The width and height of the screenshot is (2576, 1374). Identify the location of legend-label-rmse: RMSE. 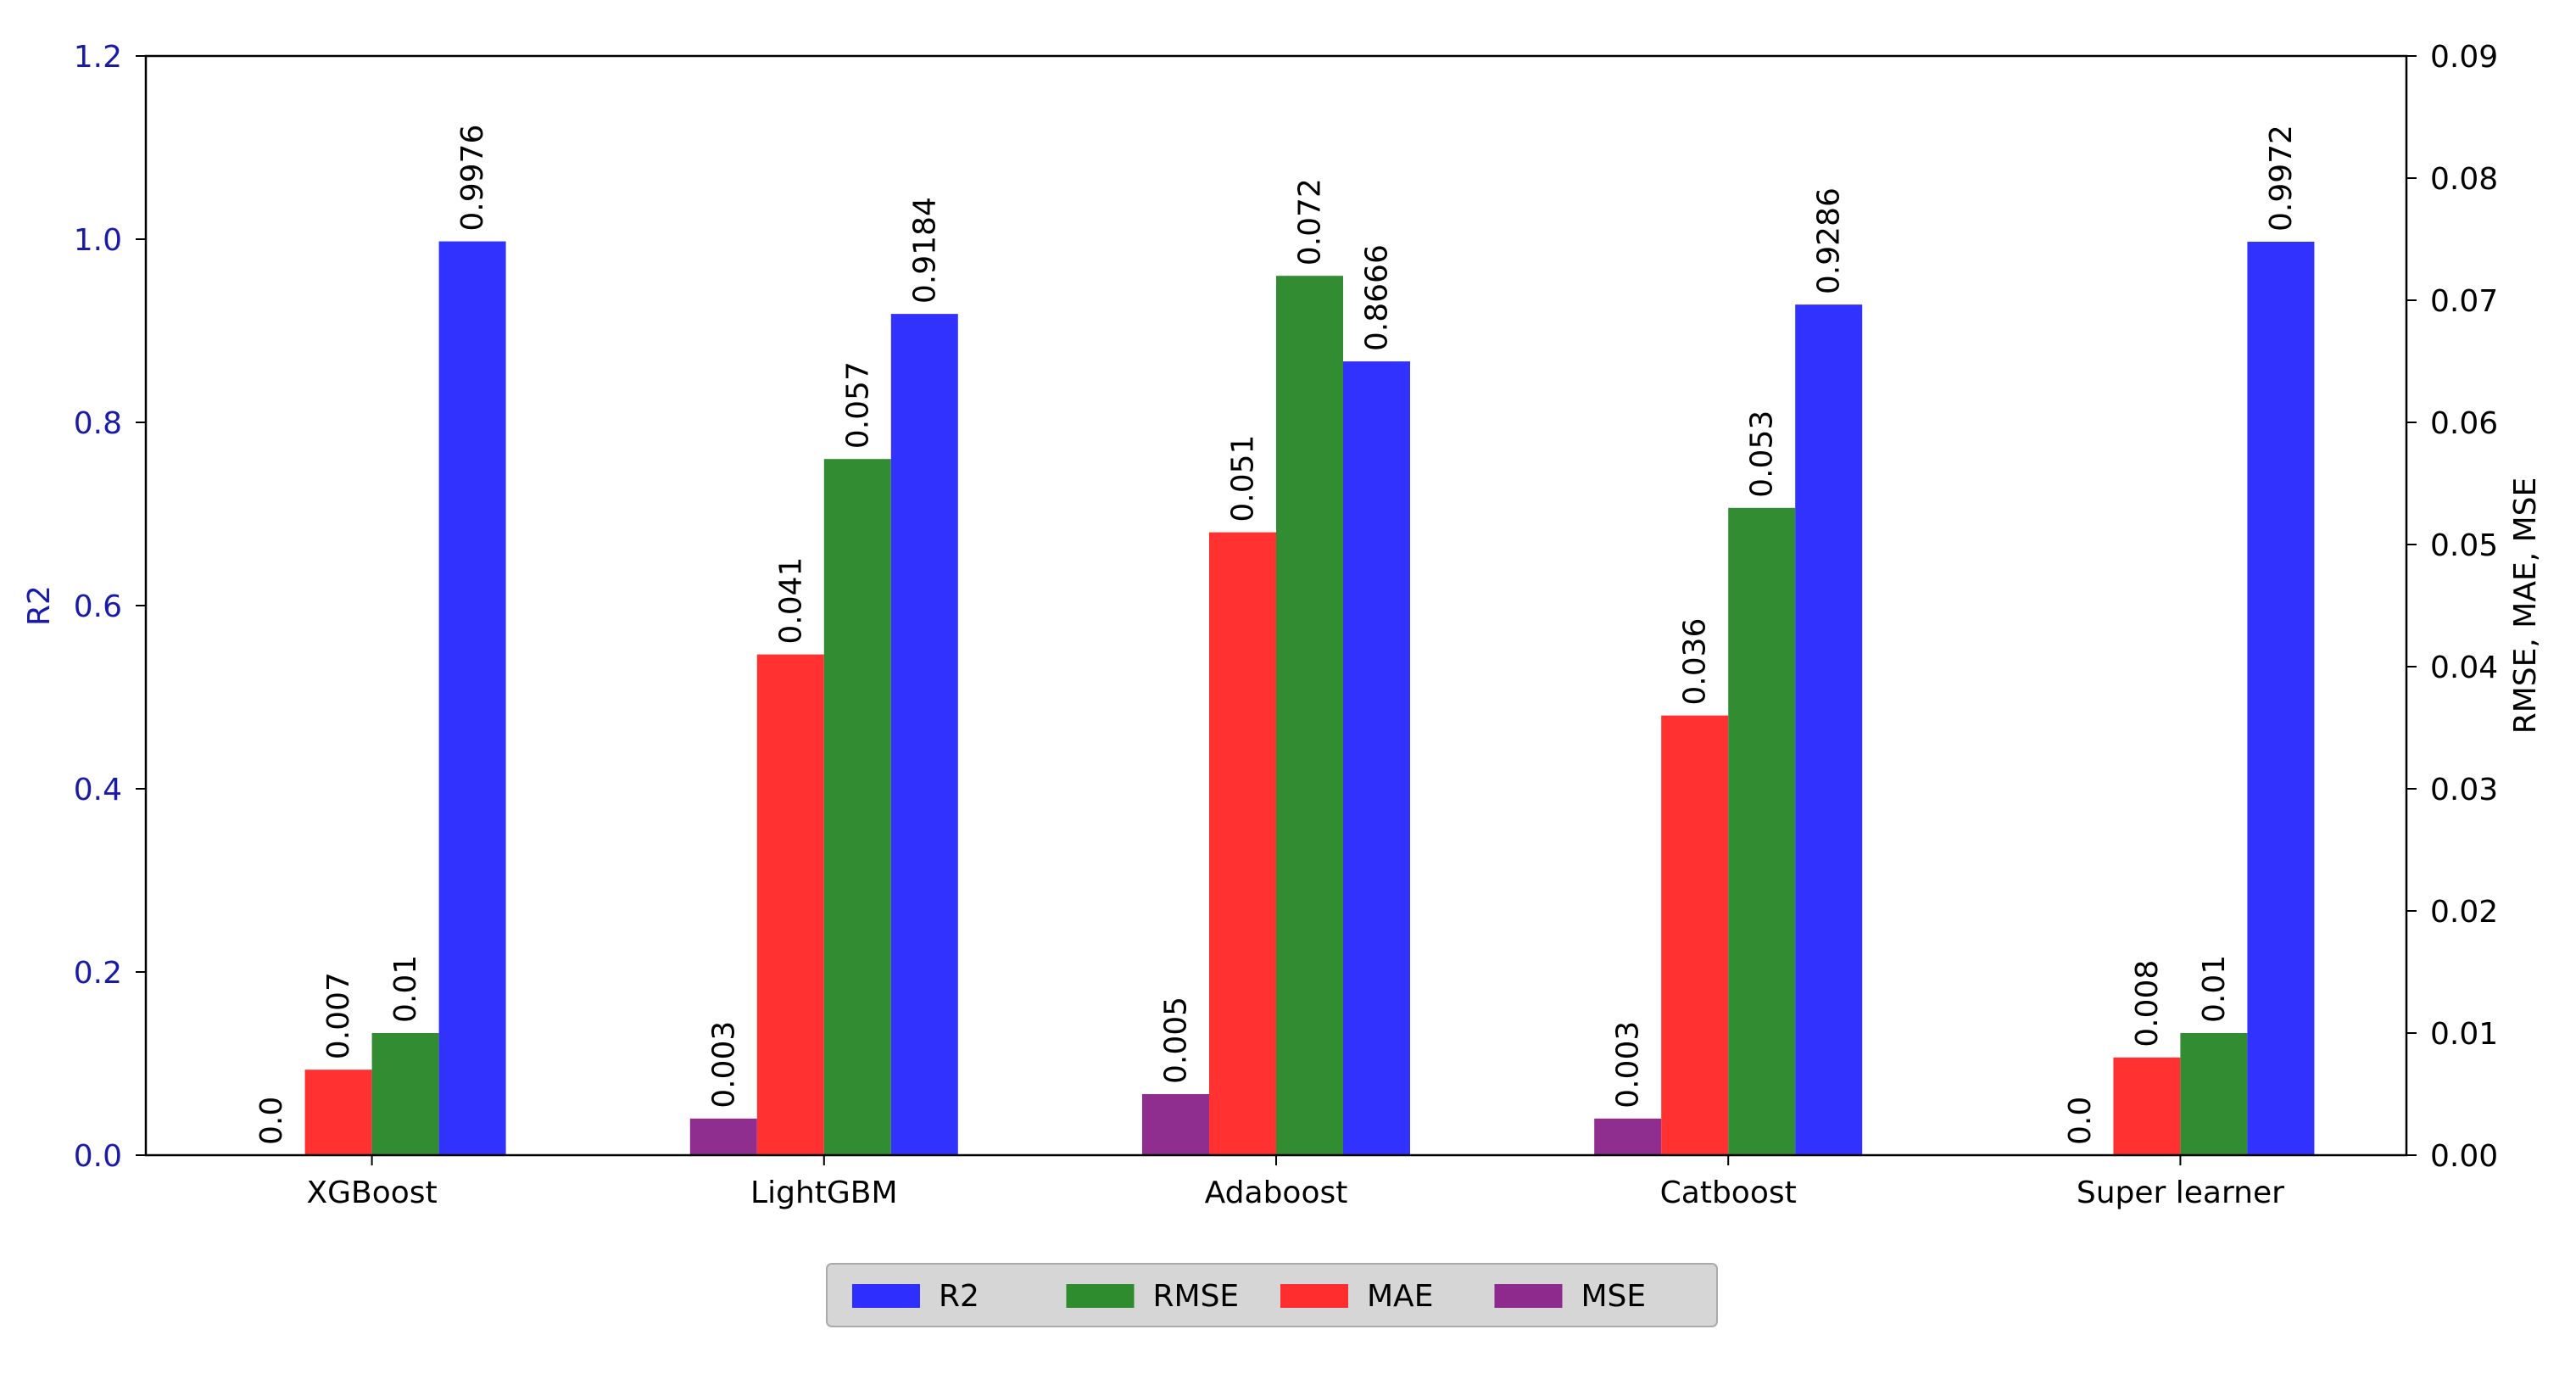
(1196, 1296).